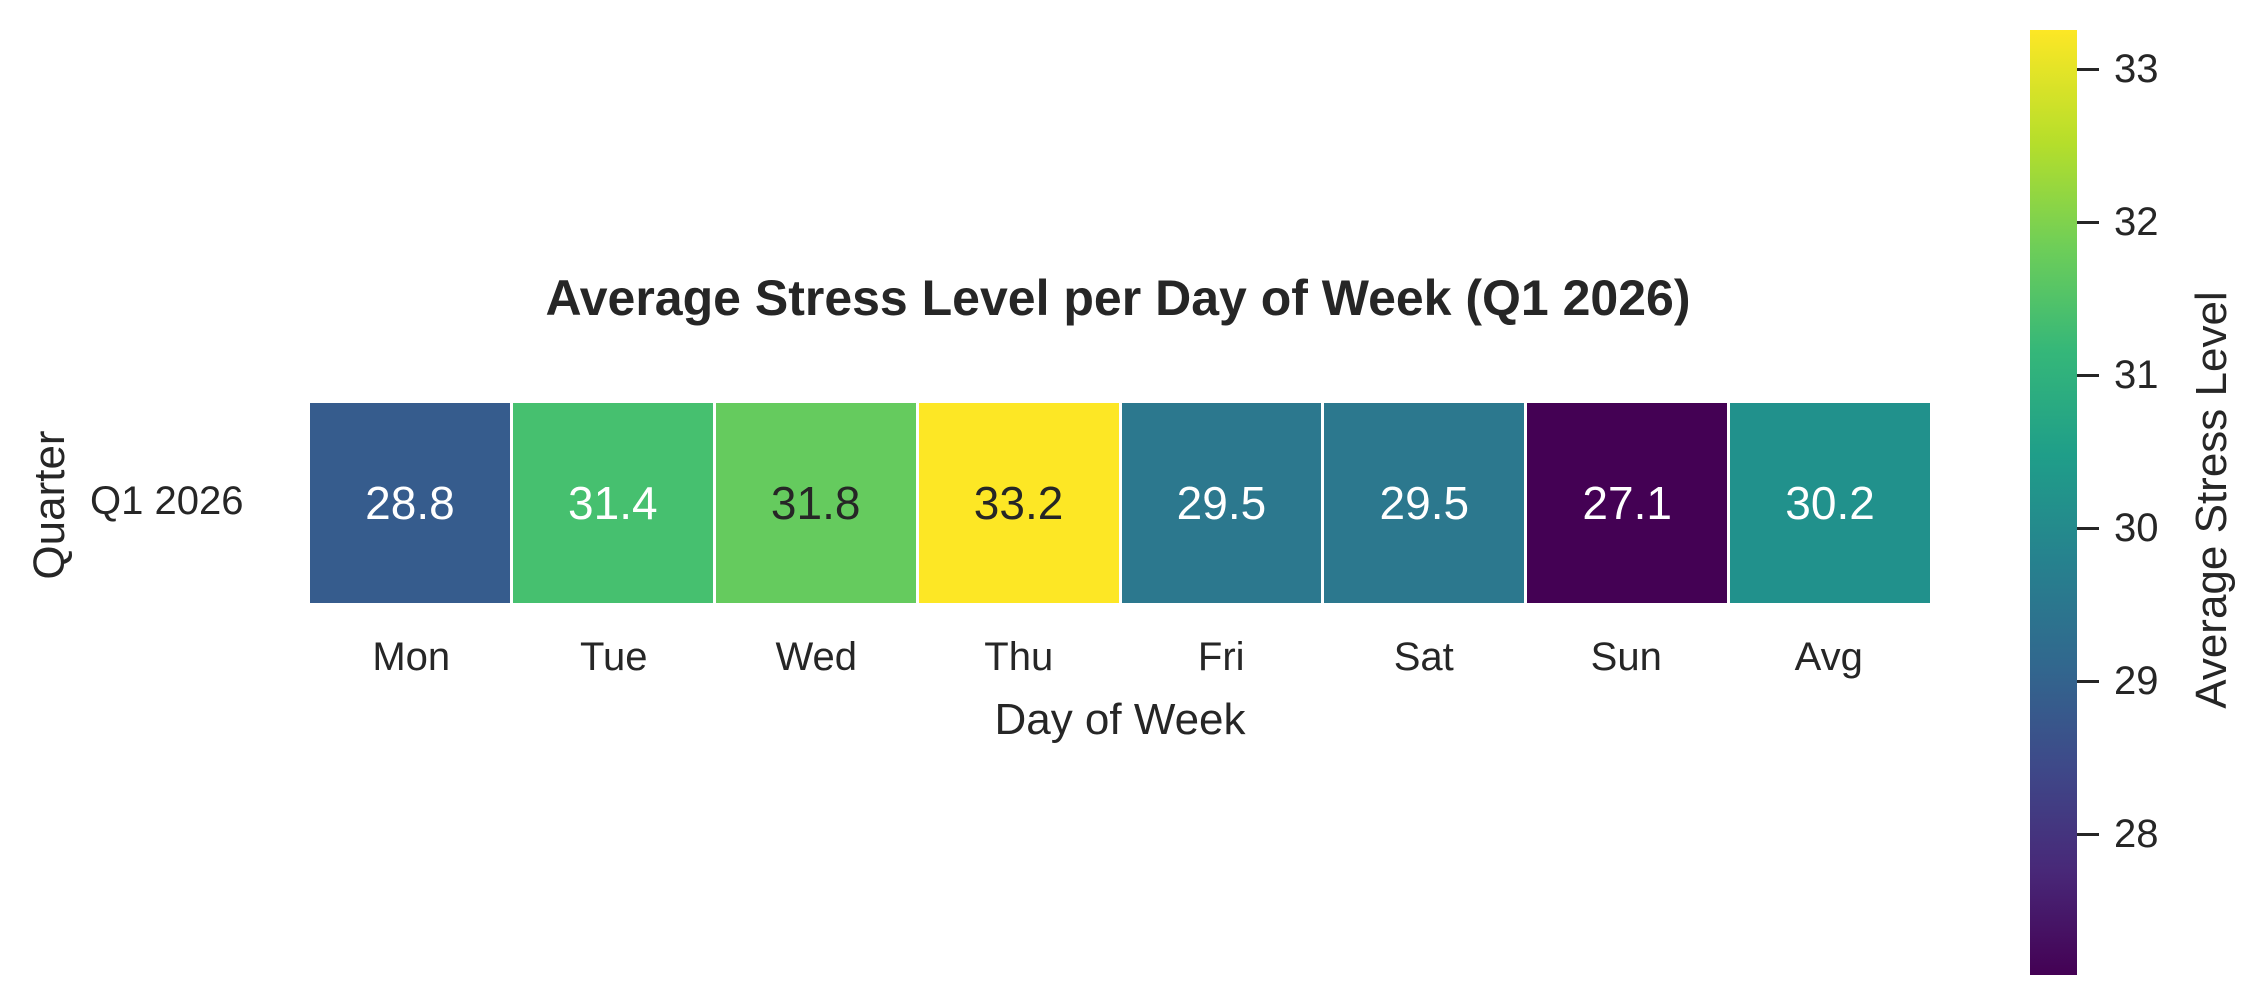  I want to click on colorbar, so click(2053, 502).